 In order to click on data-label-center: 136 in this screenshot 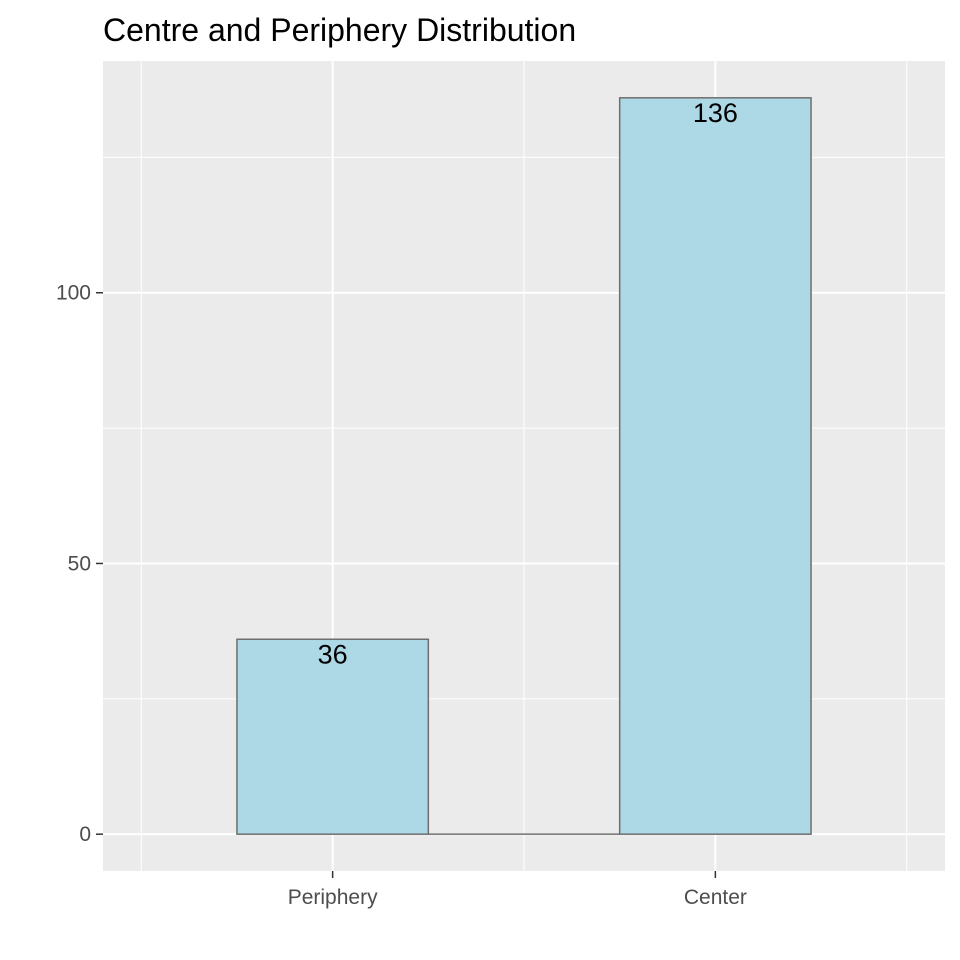, I will do `click(715, 113)`.